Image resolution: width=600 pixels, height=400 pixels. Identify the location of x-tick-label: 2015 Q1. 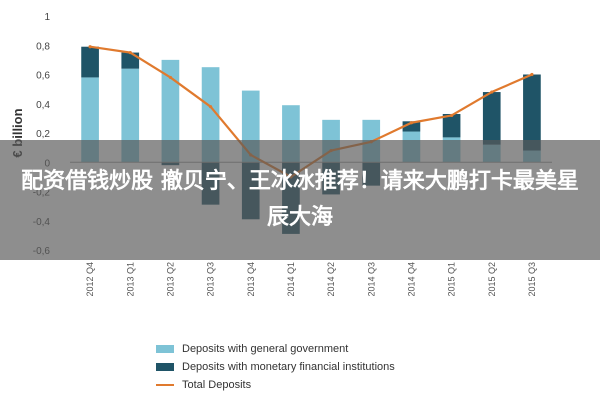
(452, 279).